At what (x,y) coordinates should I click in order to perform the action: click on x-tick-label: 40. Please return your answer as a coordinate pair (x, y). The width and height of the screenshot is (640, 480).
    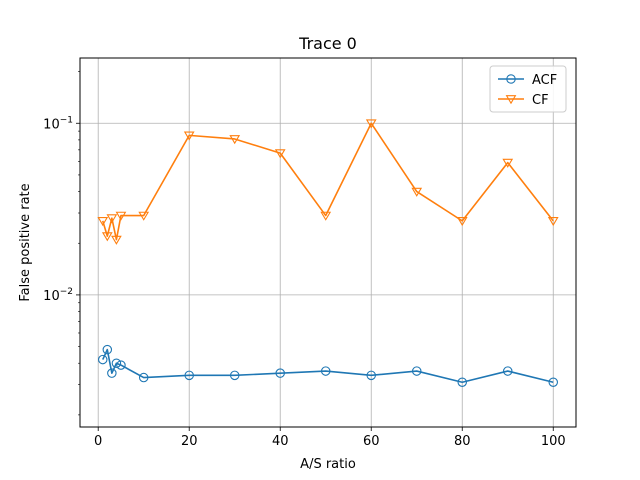
    Looking at the image, I should click on (280, 441).